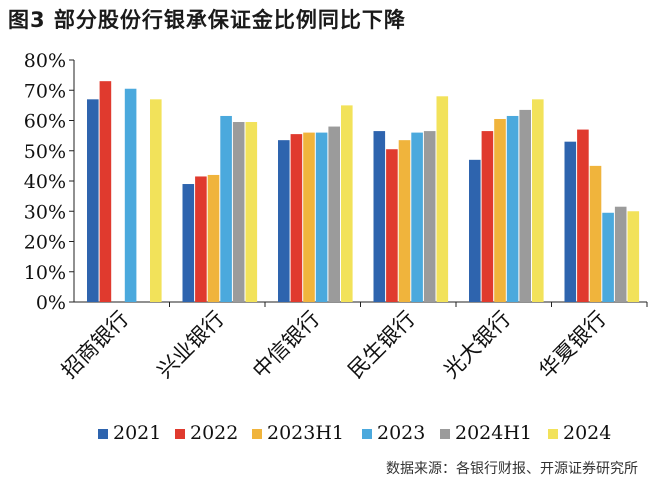 The height and width of the screenshot is (490, 660). What do you see at coordinates (45, 152) in the screenshot?
I see `y-tick-label: 50%` at bounding box center [45, 152].